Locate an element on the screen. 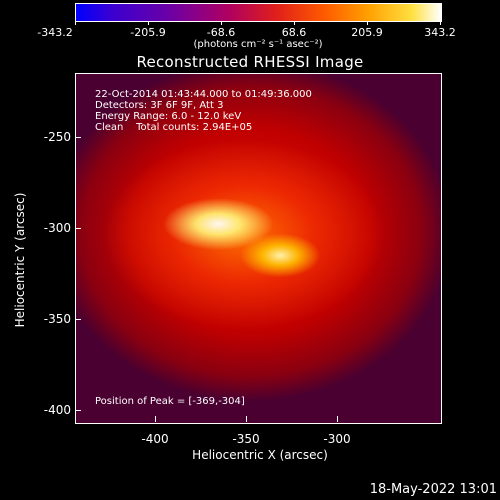 The width and height of the screenshot is (500, 500). x-tick-label: -300 is located at coordinates (337, 439).